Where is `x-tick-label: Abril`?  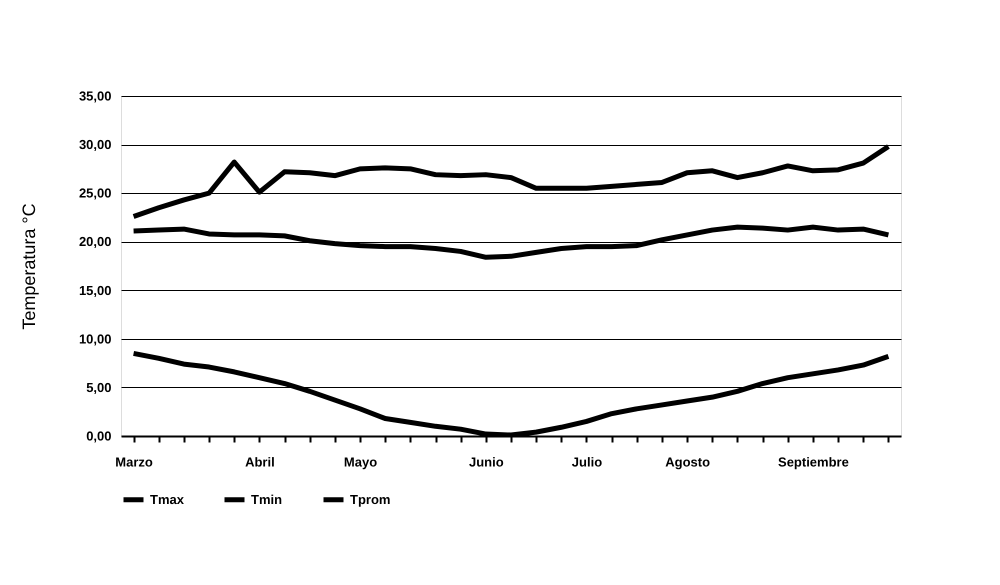
x-tick-label: Abril is located at coordinates (260, 462).